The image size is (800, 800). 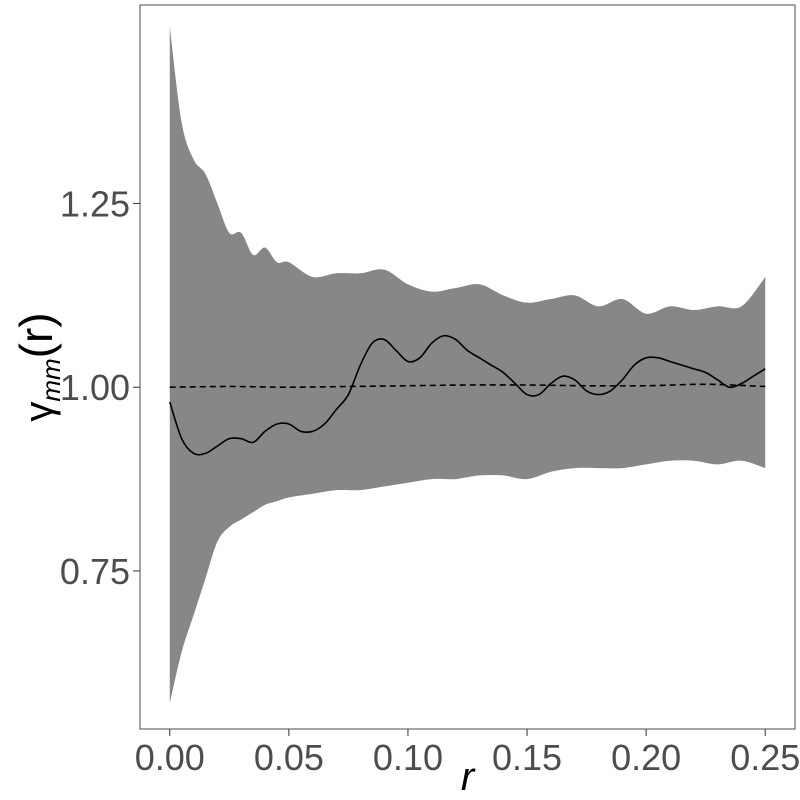 I want to click on y-tick-label: 1.25, so click(x=95, y=203).